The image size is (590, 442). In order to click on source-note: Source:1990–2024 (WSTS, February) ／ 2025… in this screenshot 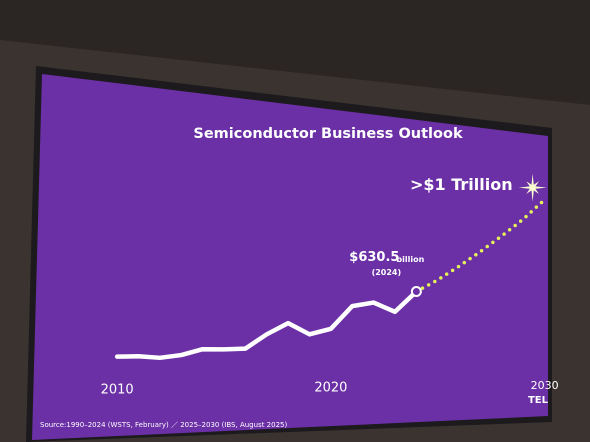, I will do `click(163, 425)`.